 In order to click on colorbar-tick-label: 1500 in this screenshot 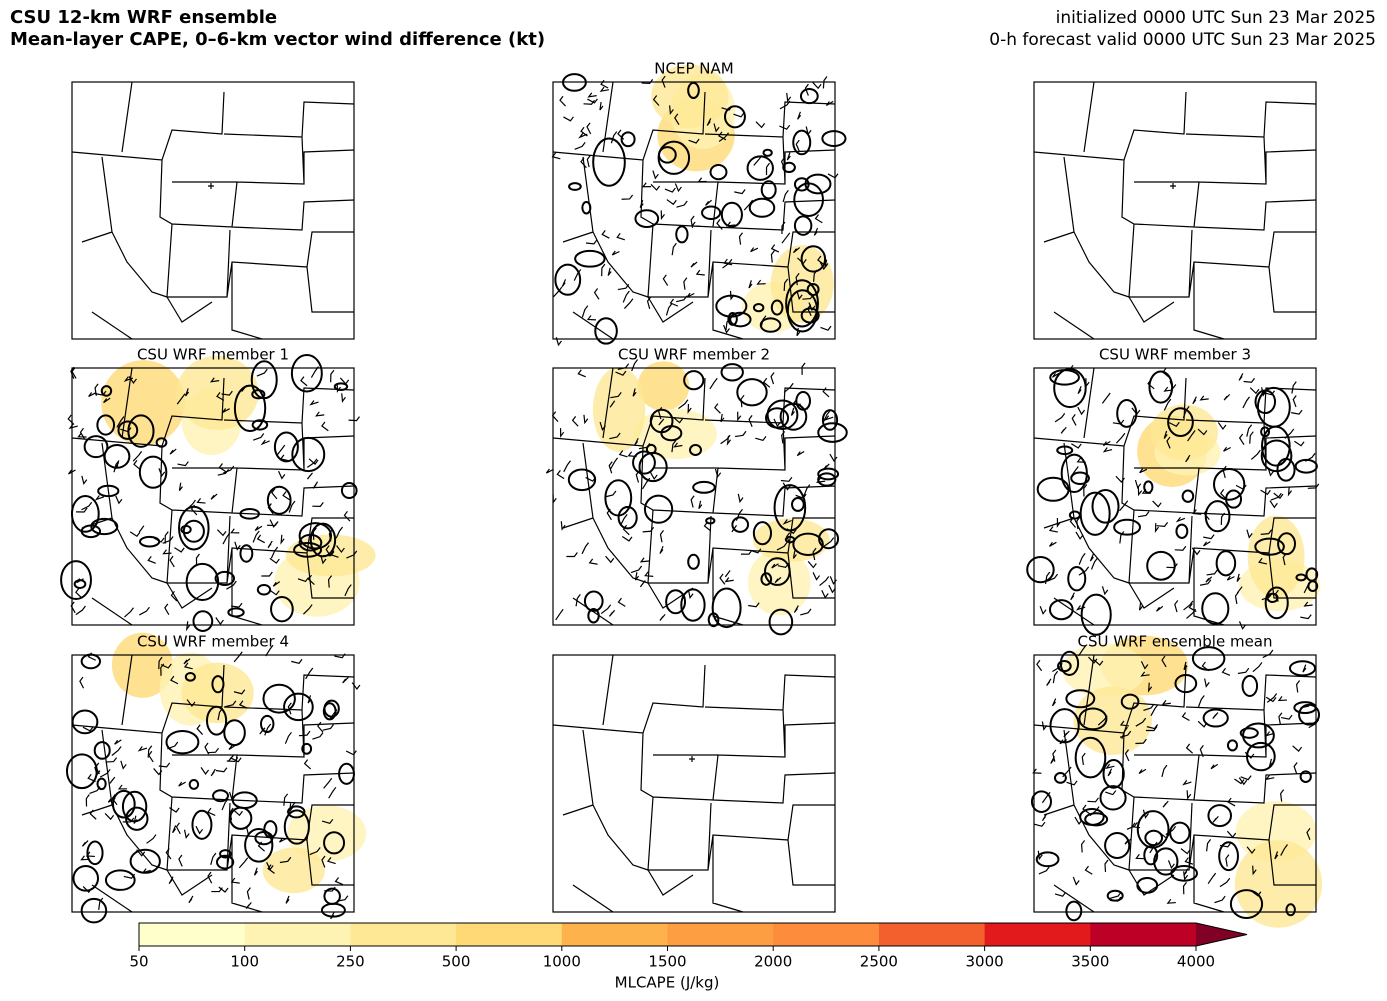, I will do `click(667, 962)`.